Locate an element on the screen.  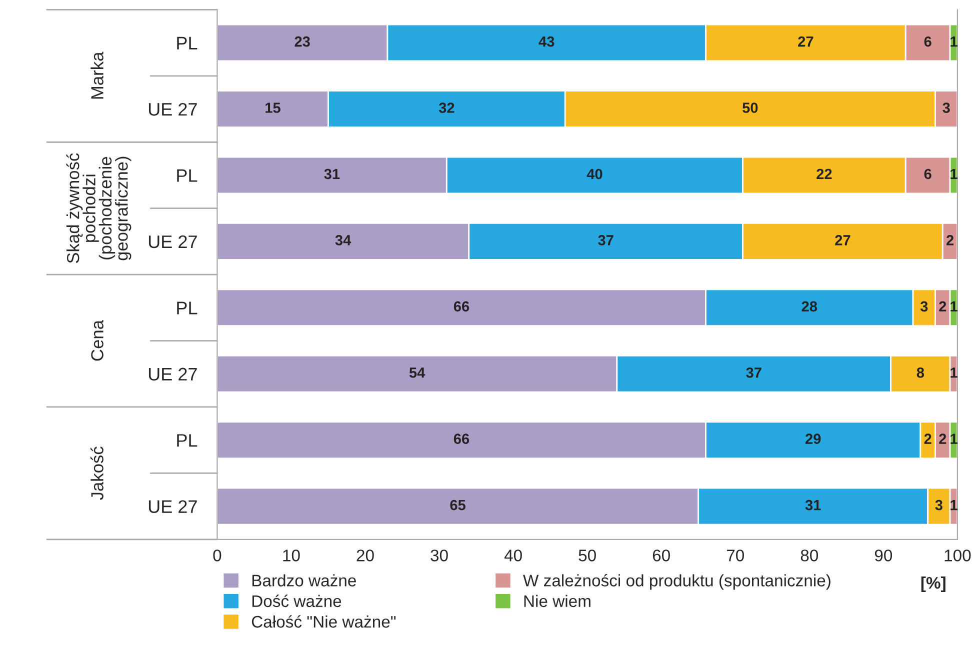
data-label: 65 is located at coordinates (458, 505).